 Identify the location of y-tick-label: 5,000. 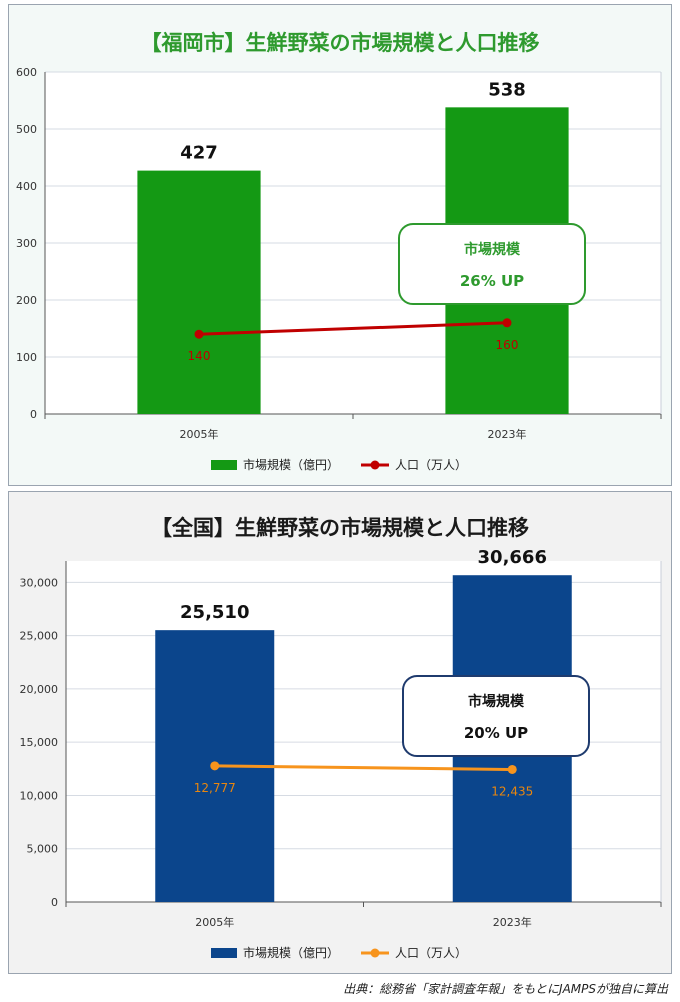
(43, 849).